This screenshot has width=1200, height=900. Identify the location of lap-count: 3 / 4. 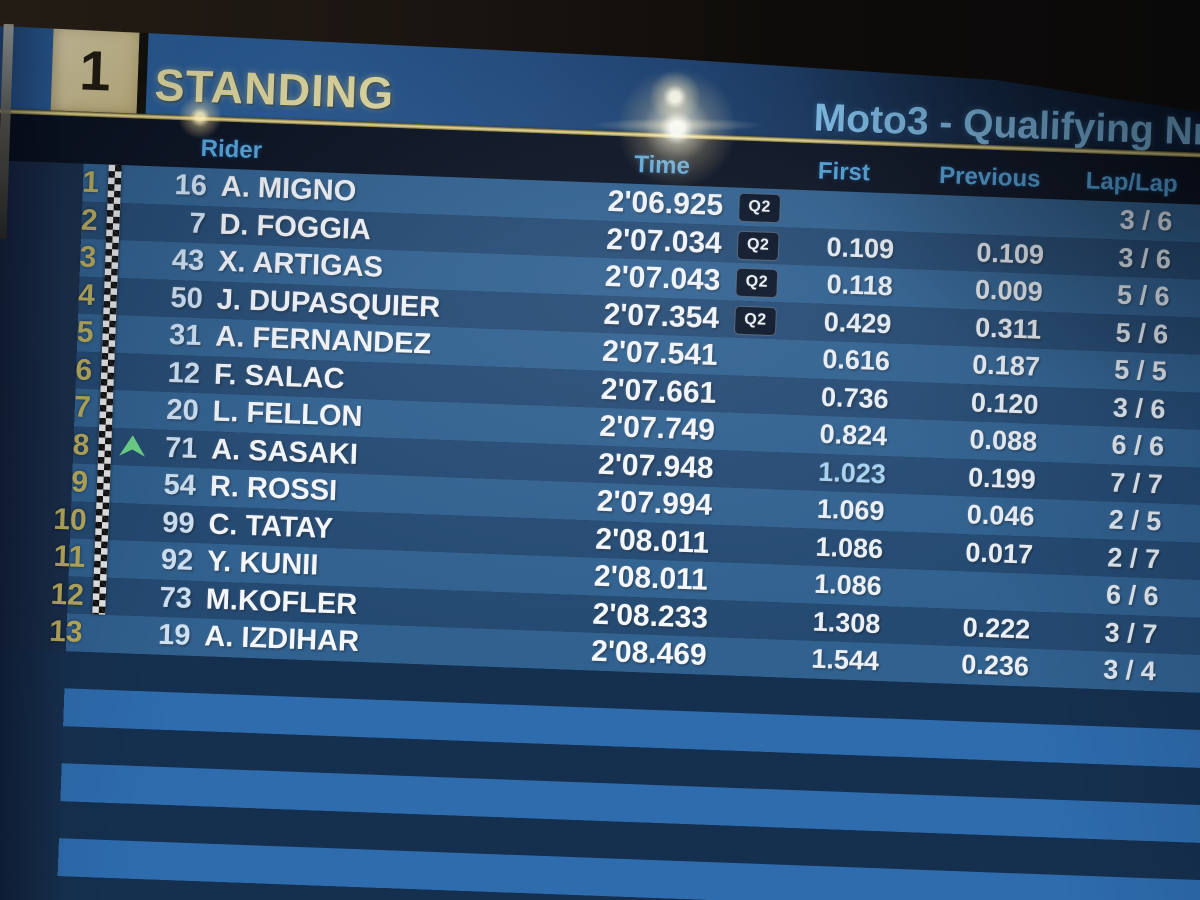
(1129, 670).